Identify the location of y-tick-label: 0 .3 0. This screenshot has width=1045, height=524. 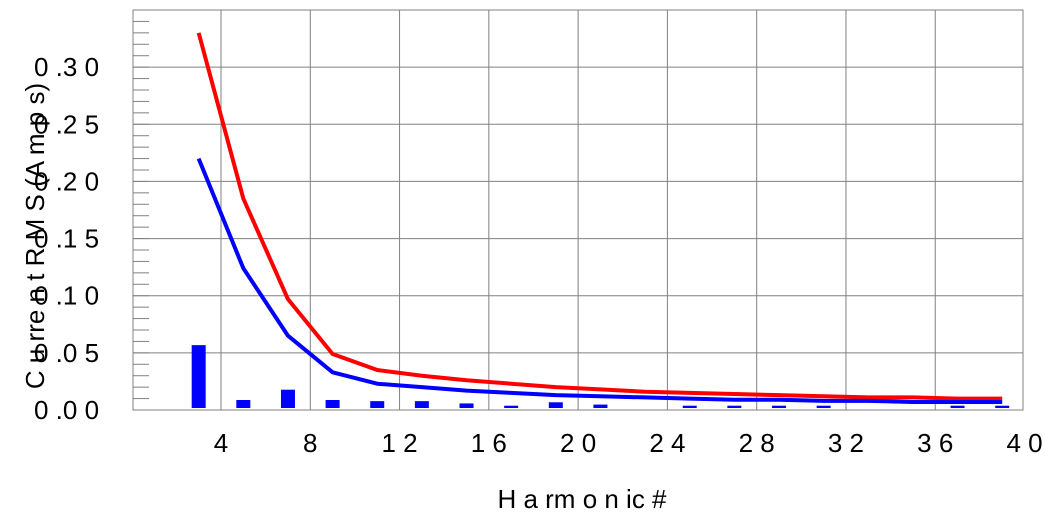
(66, 67).